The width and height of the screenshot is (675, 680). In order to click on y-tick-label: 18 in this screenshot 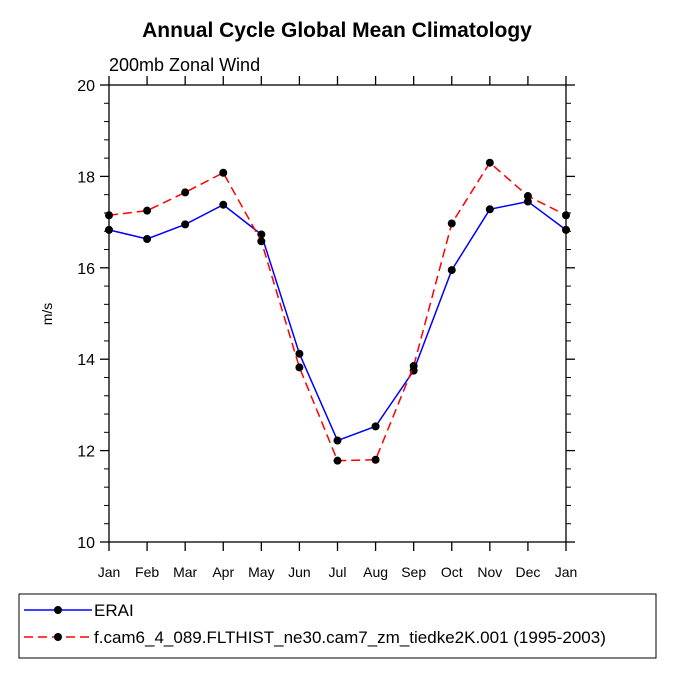, I will do `click(86, 177)`.